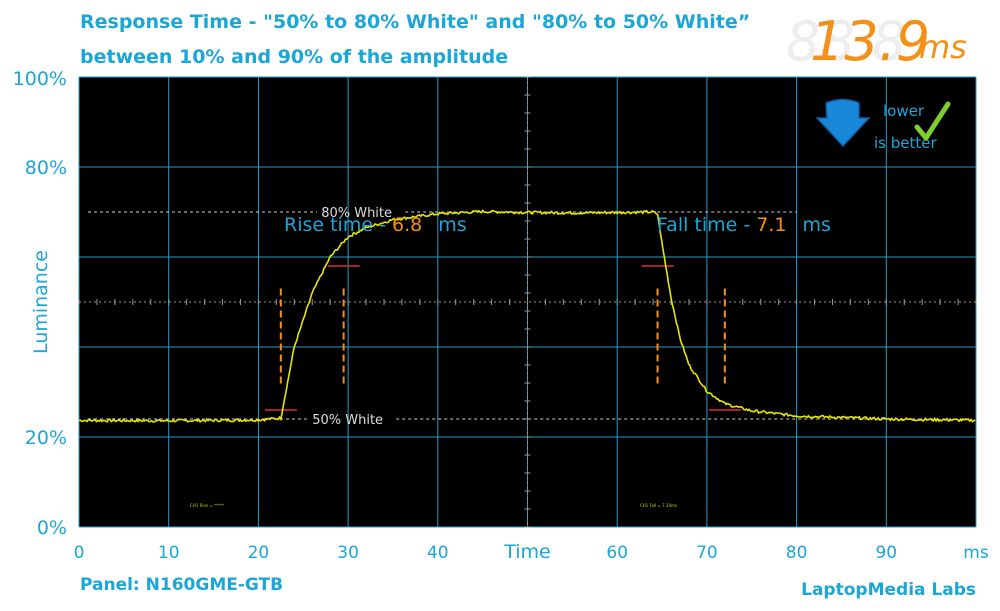 This screenshot has height=611, width=1000. I want to click on y-tick-label: 20%, so click(46, 438).